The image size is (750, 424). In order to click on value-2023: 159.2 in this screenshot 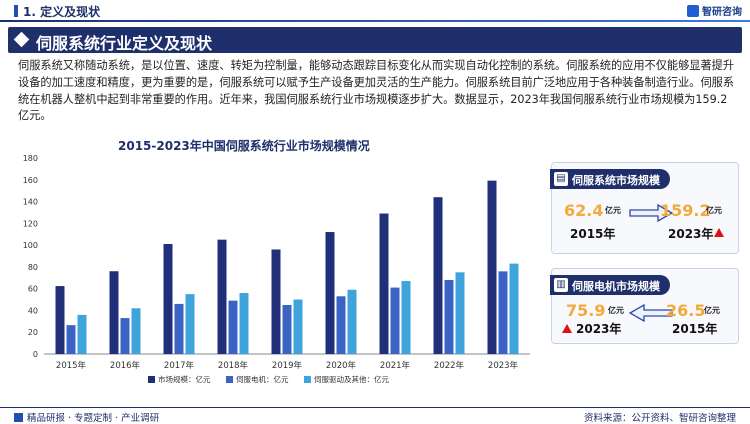, I will do `click(685, 210)`.